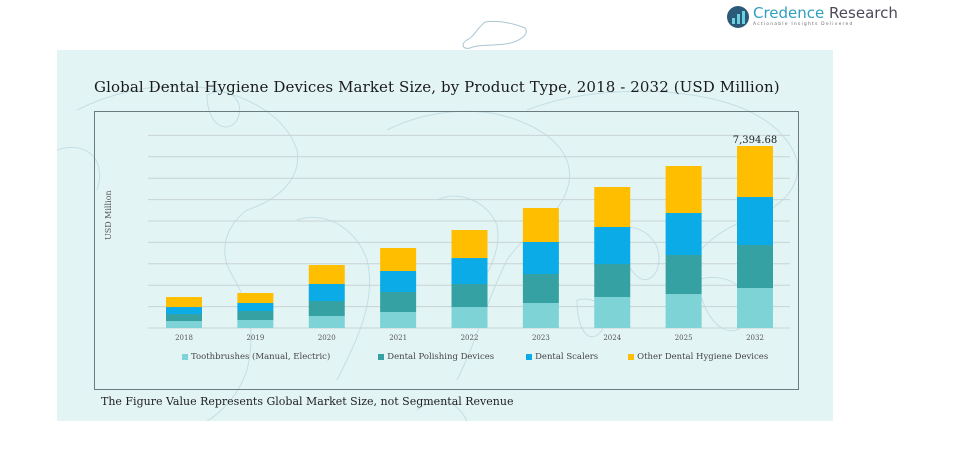  I want to click on legend-swatch-scalers, so click(529, 357).